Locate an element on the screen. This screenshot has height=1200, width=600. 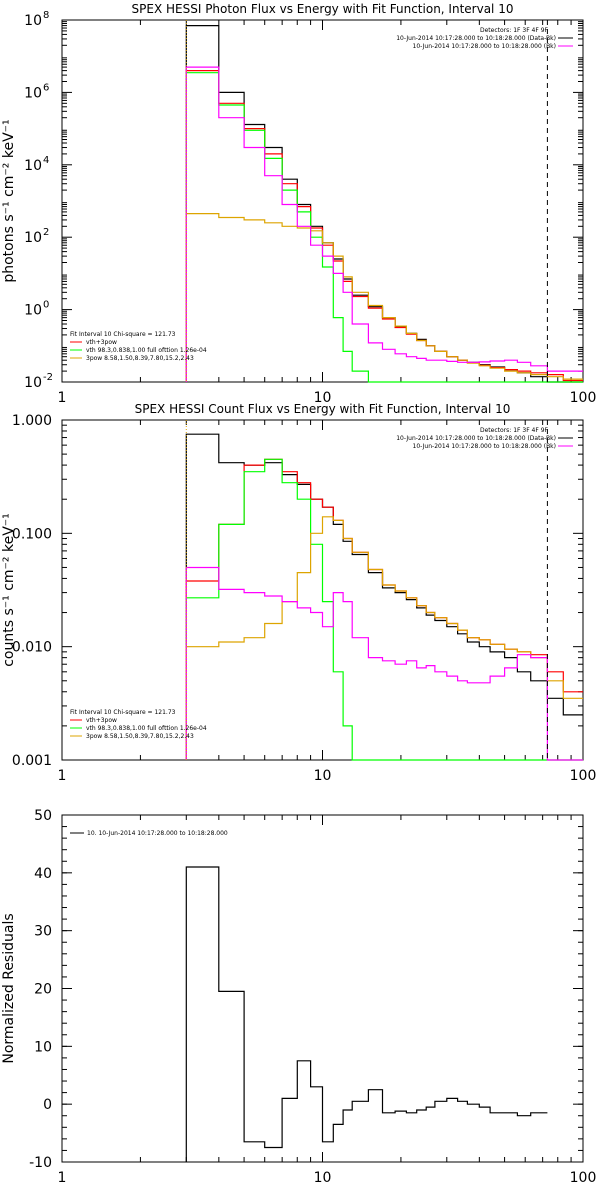
y-tick-exponent: -2 is located at coordinates (48, 377).